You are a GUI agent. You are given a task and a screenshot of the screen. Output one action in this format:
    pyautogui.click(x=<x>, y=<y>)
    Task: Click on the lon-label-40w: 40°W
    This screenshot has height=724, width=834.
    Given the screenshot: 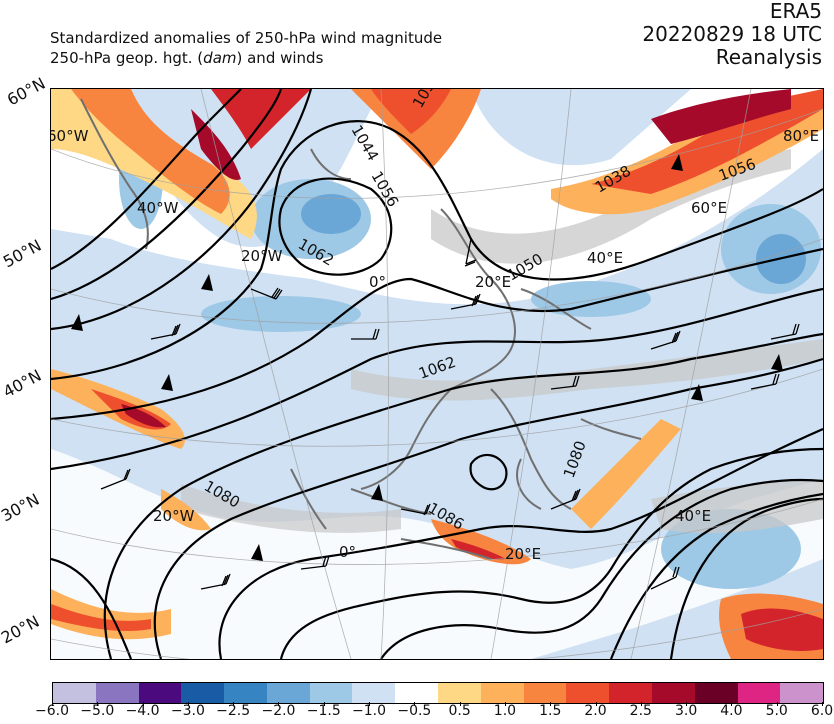 What is the action you would take?
    pyautogui.click(x=158, y=208)
    